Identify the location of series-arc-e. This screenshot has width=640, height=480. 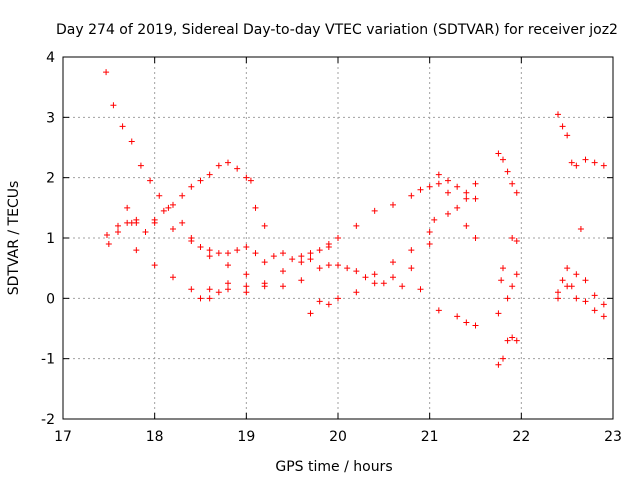
(260, 271).